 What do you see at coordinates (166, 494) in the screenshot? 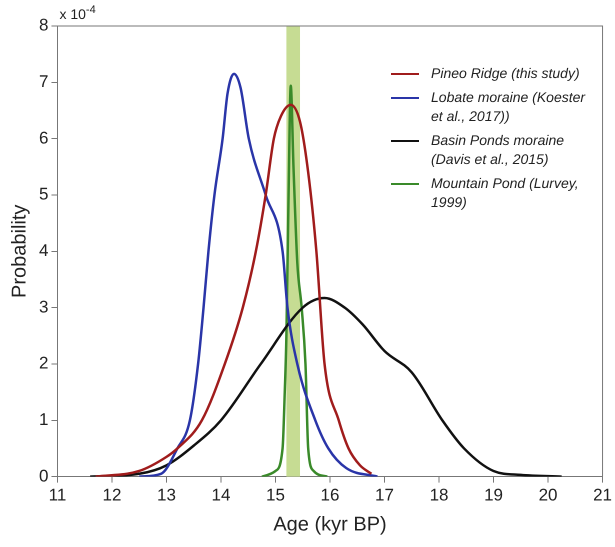
I see `x-tick-label: 13` at bounding box center [166, 494].